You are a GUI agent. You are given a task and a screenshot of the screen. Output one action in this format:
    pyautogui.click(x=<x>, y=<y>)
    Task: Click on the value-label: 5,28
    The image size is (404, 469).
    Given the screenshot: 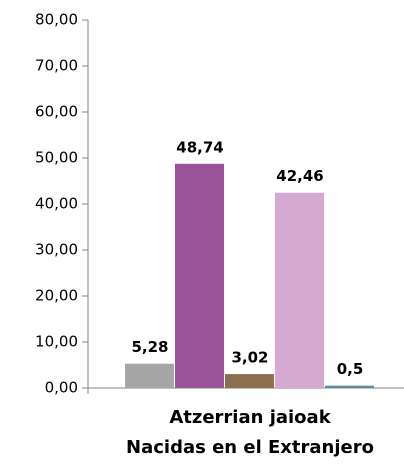 What is the action you would take?
    pyautogui.click(x=149, y=347)
    